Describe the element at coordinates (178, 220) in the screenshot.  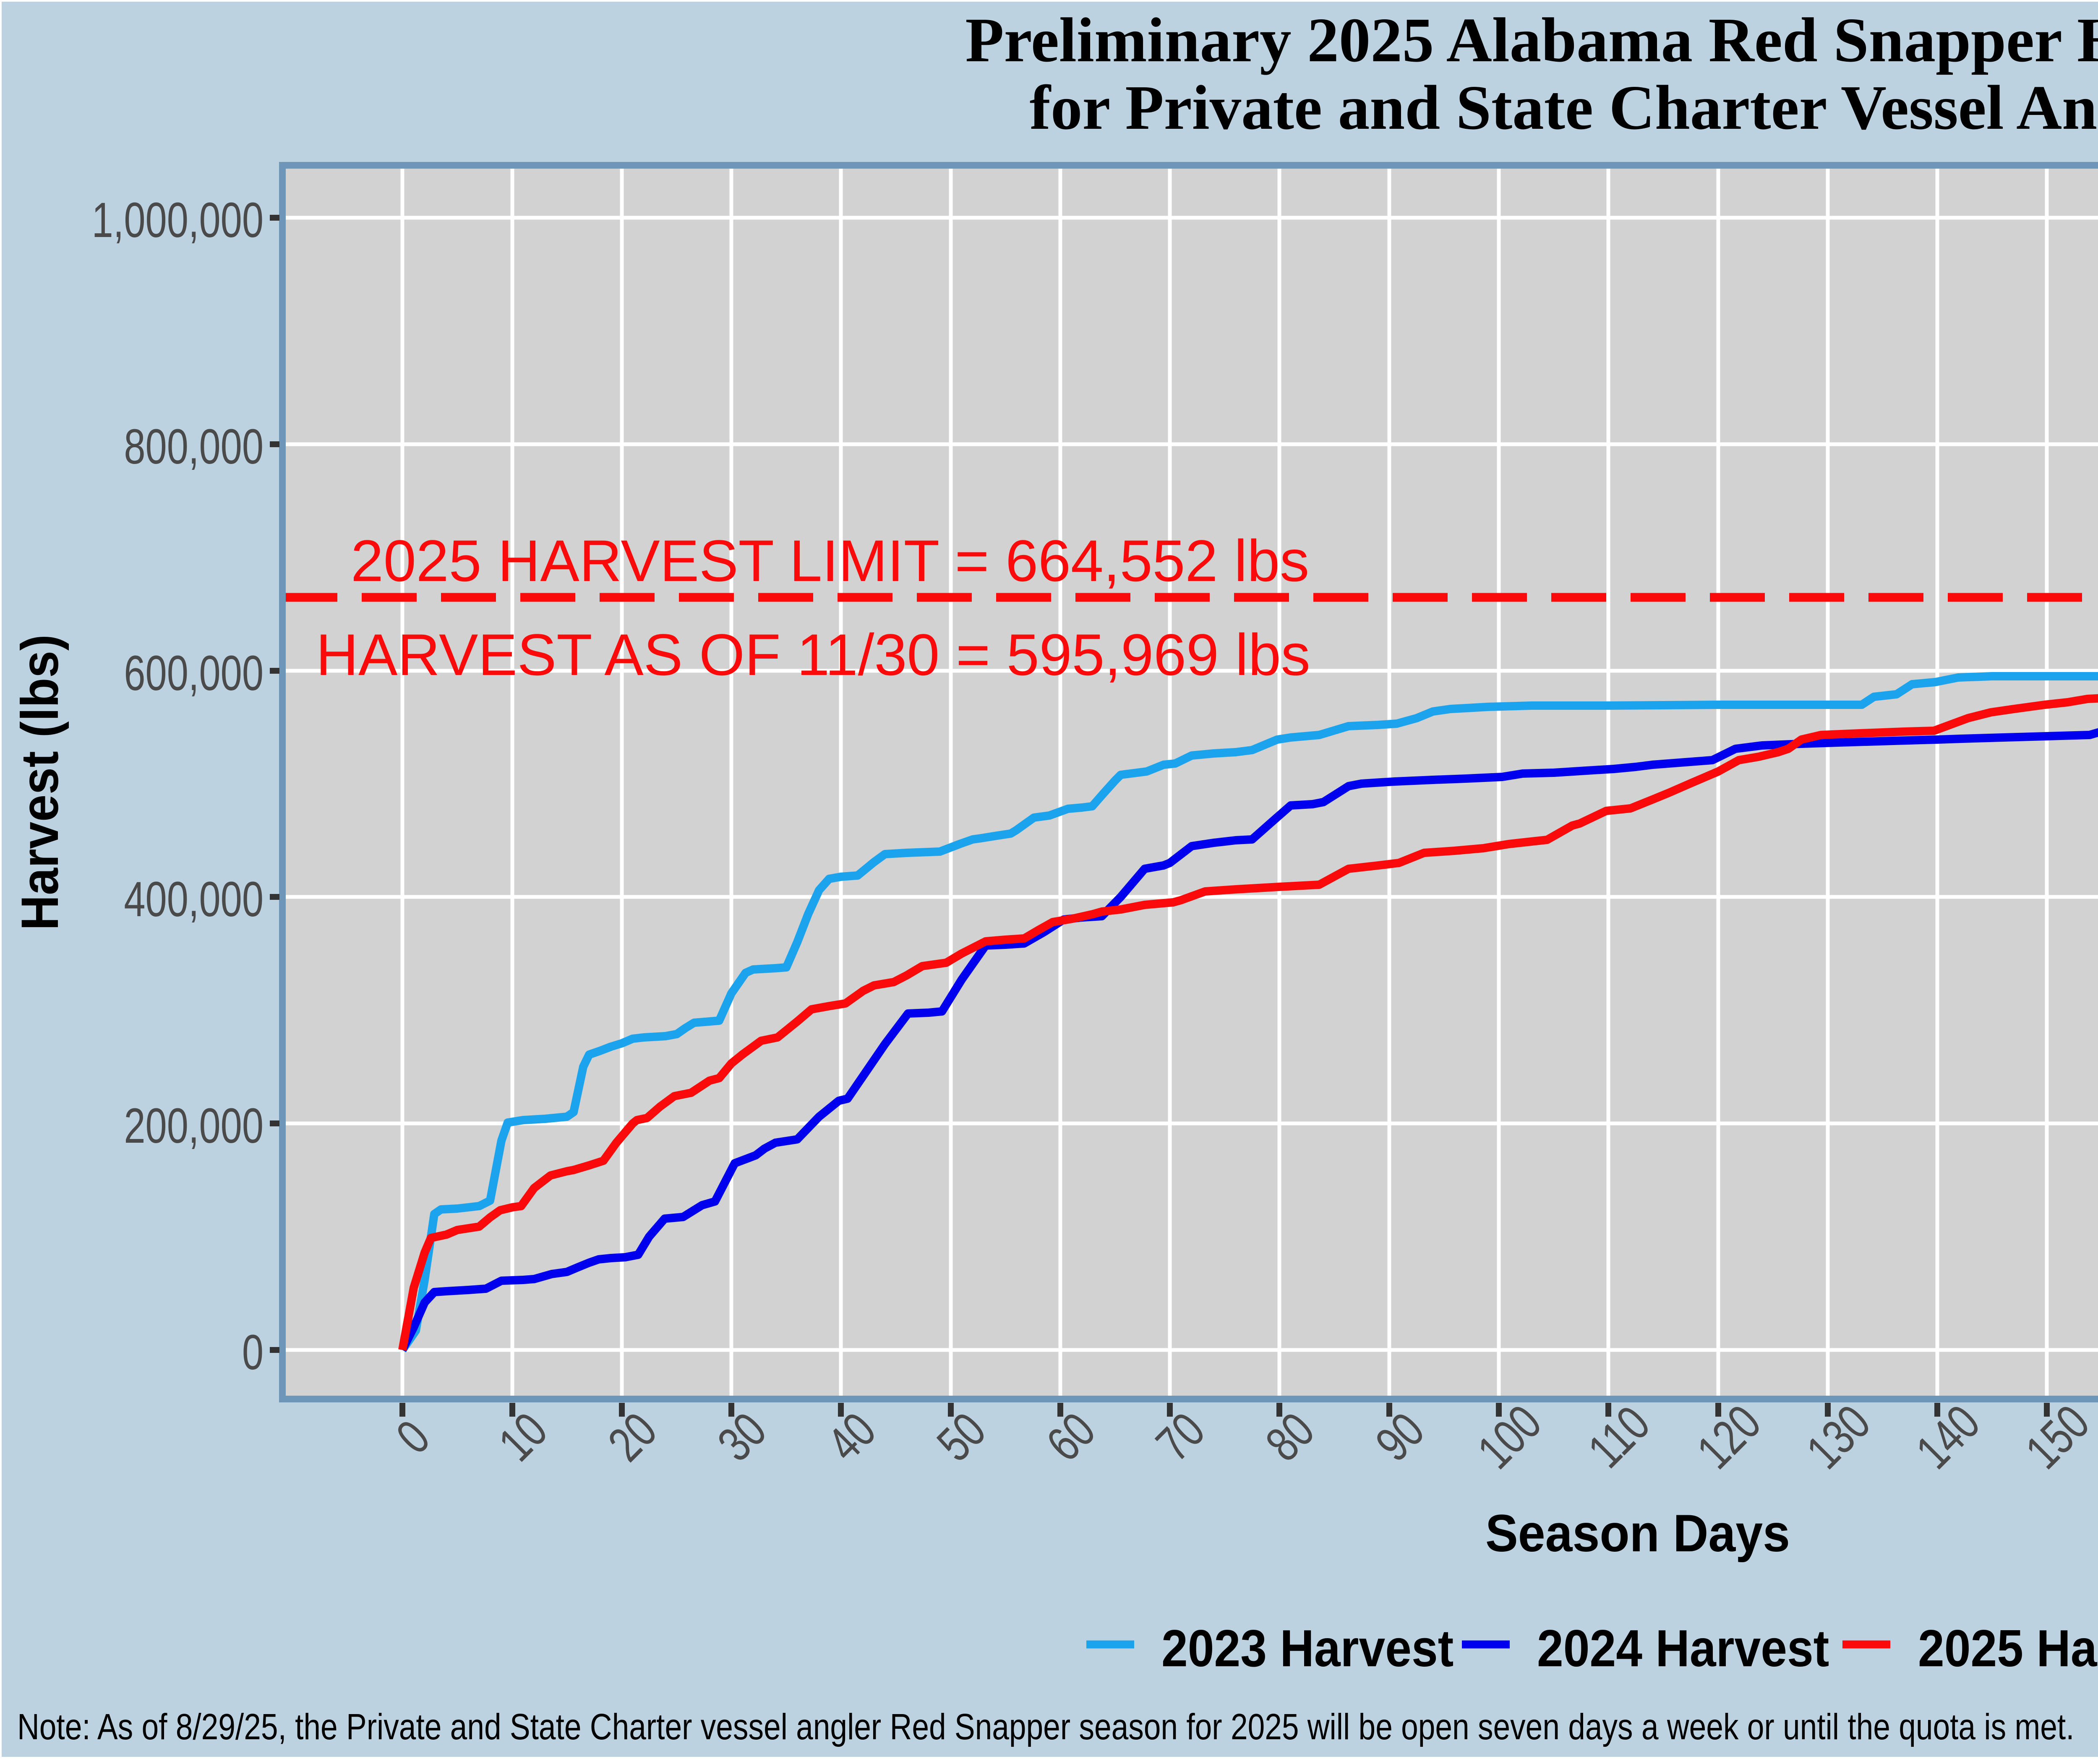
I see `svg-text: 1,000,000` at that location.